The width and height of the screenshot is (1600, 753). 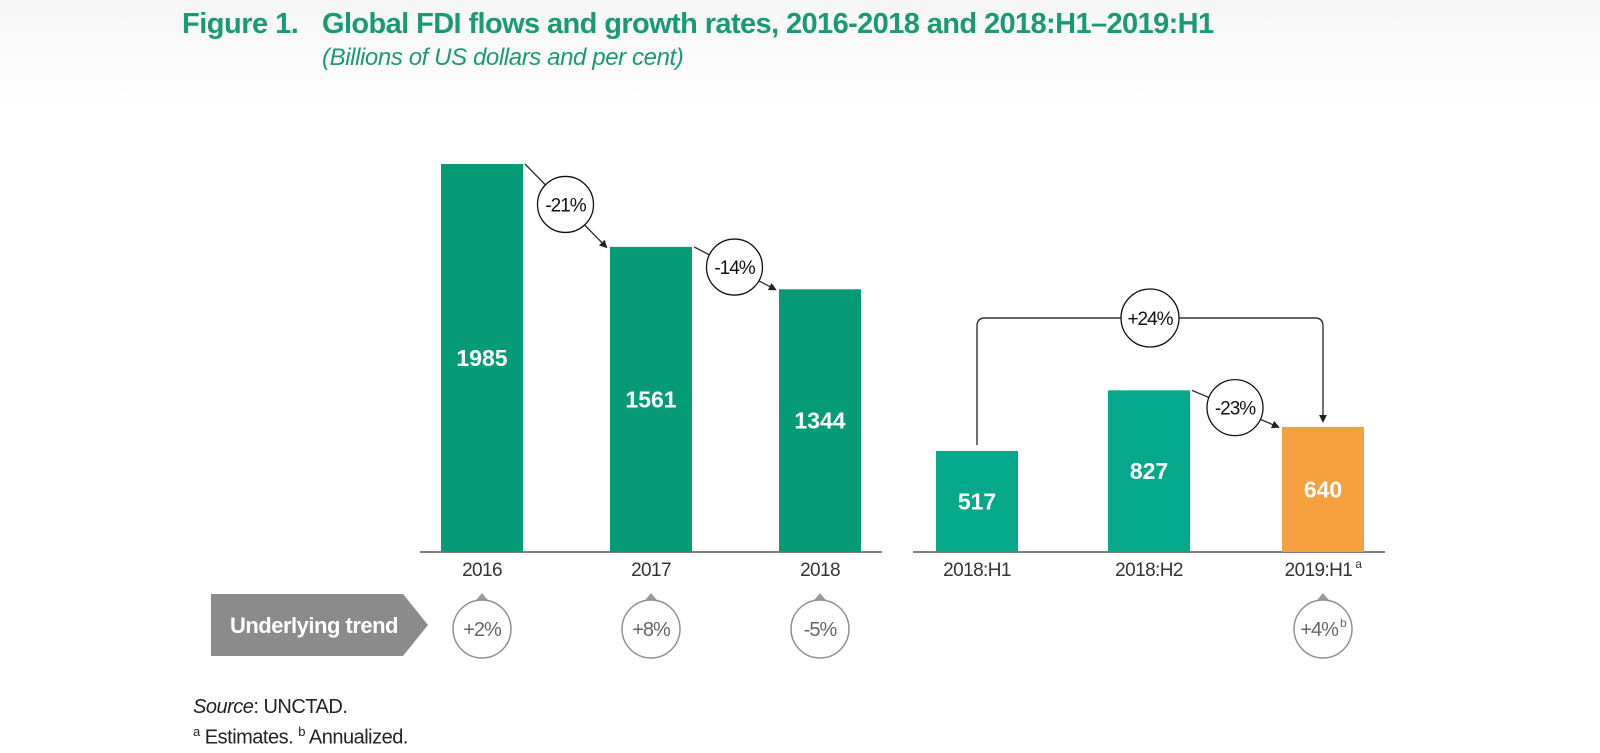 I want to click on footnote-a-text: Estimates., so click(x=249, y=737).